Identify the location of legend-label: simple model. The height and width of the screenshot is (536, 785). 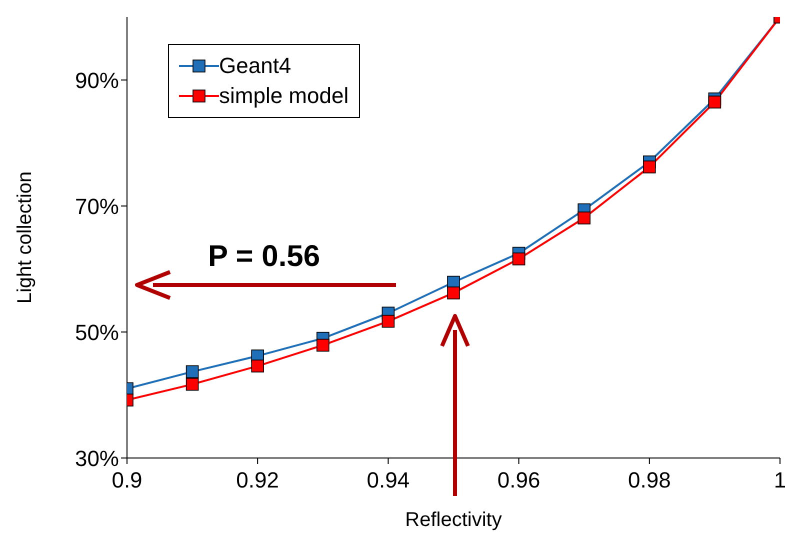
(284, 96).